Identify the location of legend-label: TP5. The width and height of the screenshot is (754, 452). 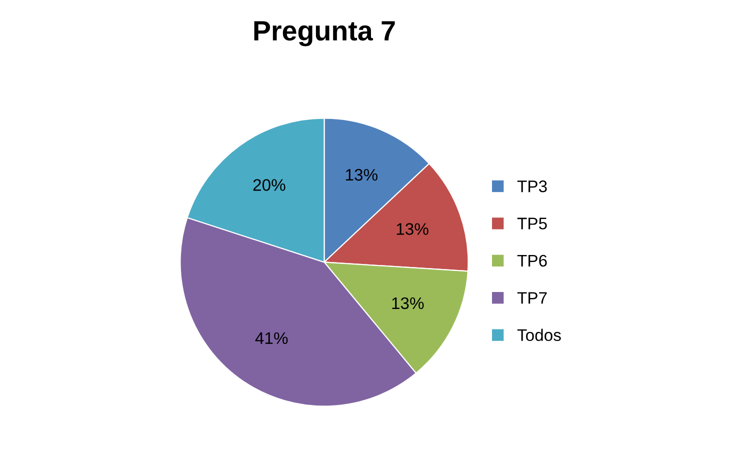
(532, 224).